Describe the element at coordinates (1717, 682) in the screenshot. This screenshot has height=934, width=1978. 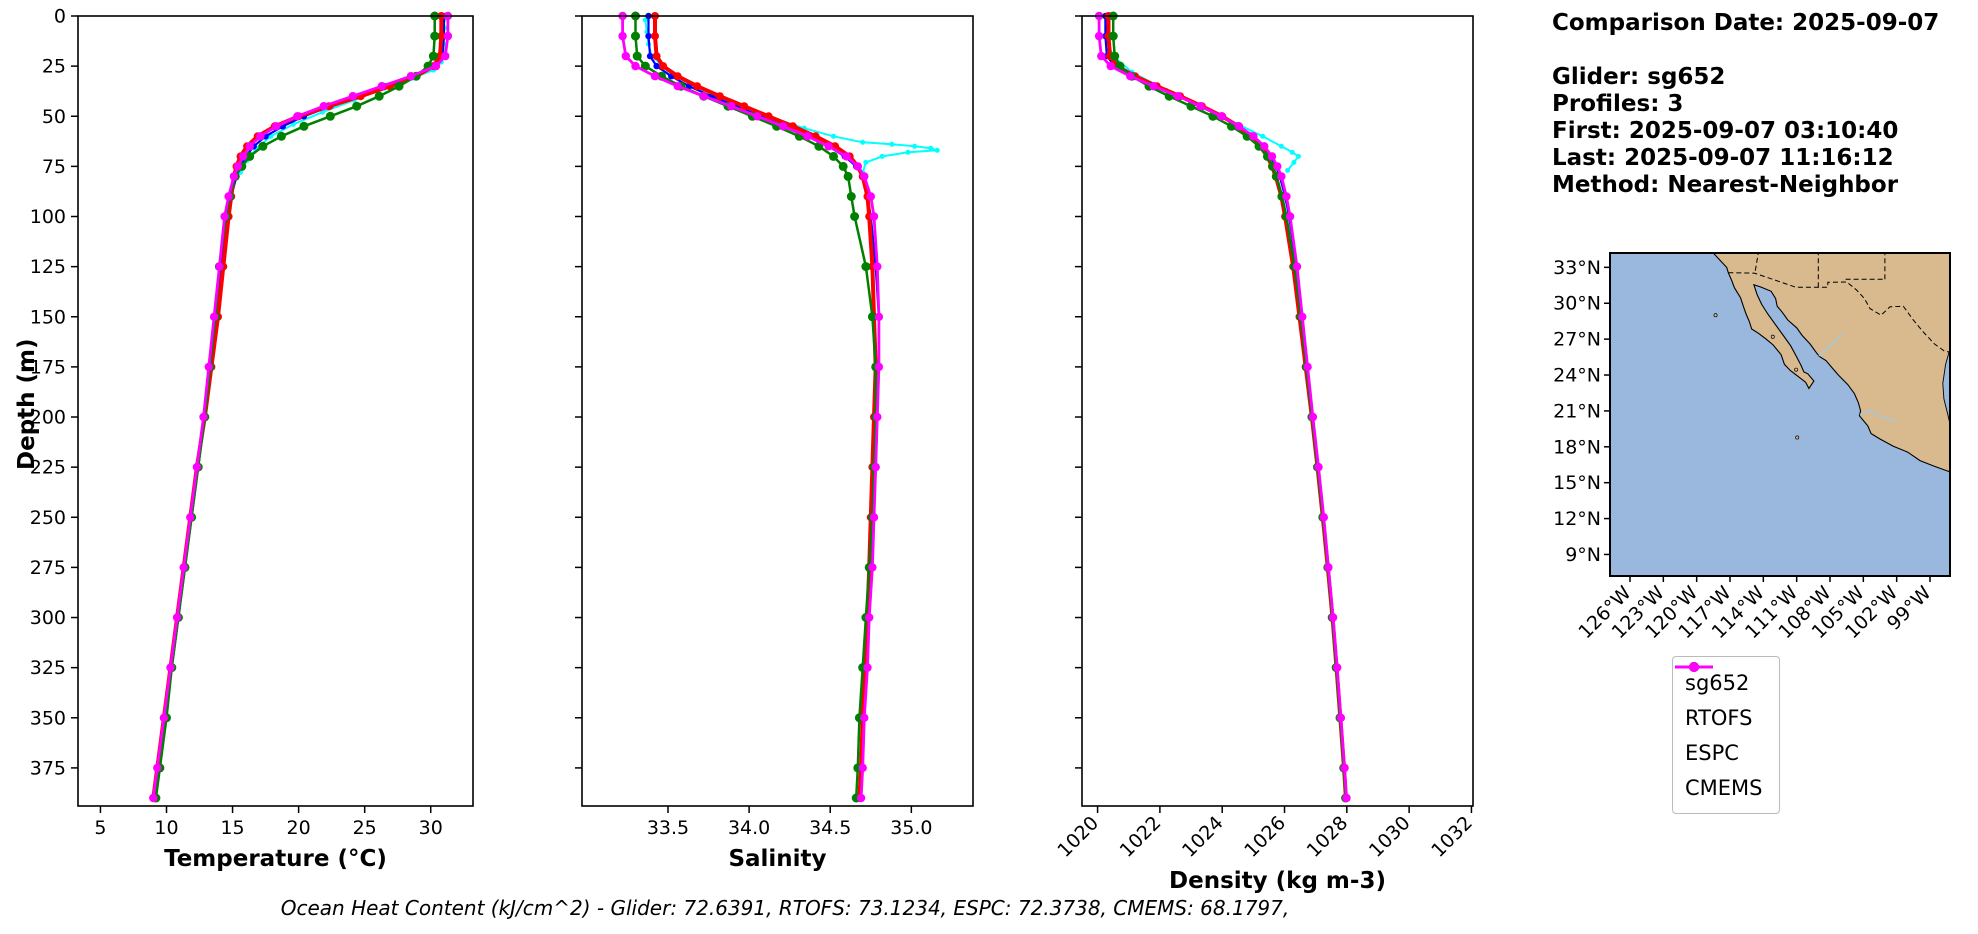
I see `legend-label: sg652` at that location.